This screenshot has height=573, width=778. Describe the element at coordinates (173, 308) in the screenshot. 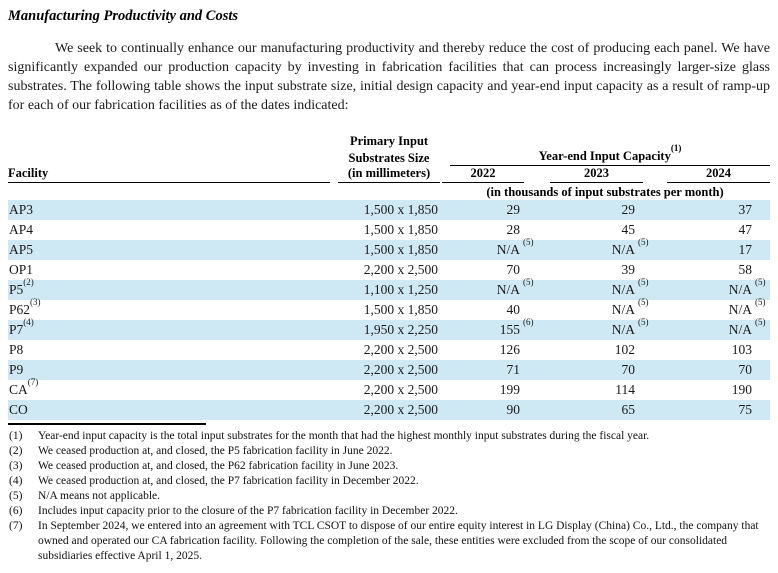

I see `facility-cell: P62(3)` at that location.